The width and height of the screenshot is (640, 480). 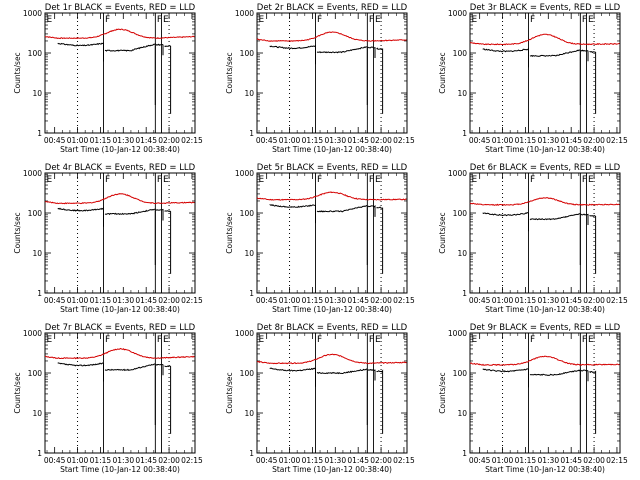 What do you see at coordinates (545, 168) in the screenshot?
I see `panel-title: Det 6r BLACK = Events, RED = LLD` at bounding box center [545, 168].